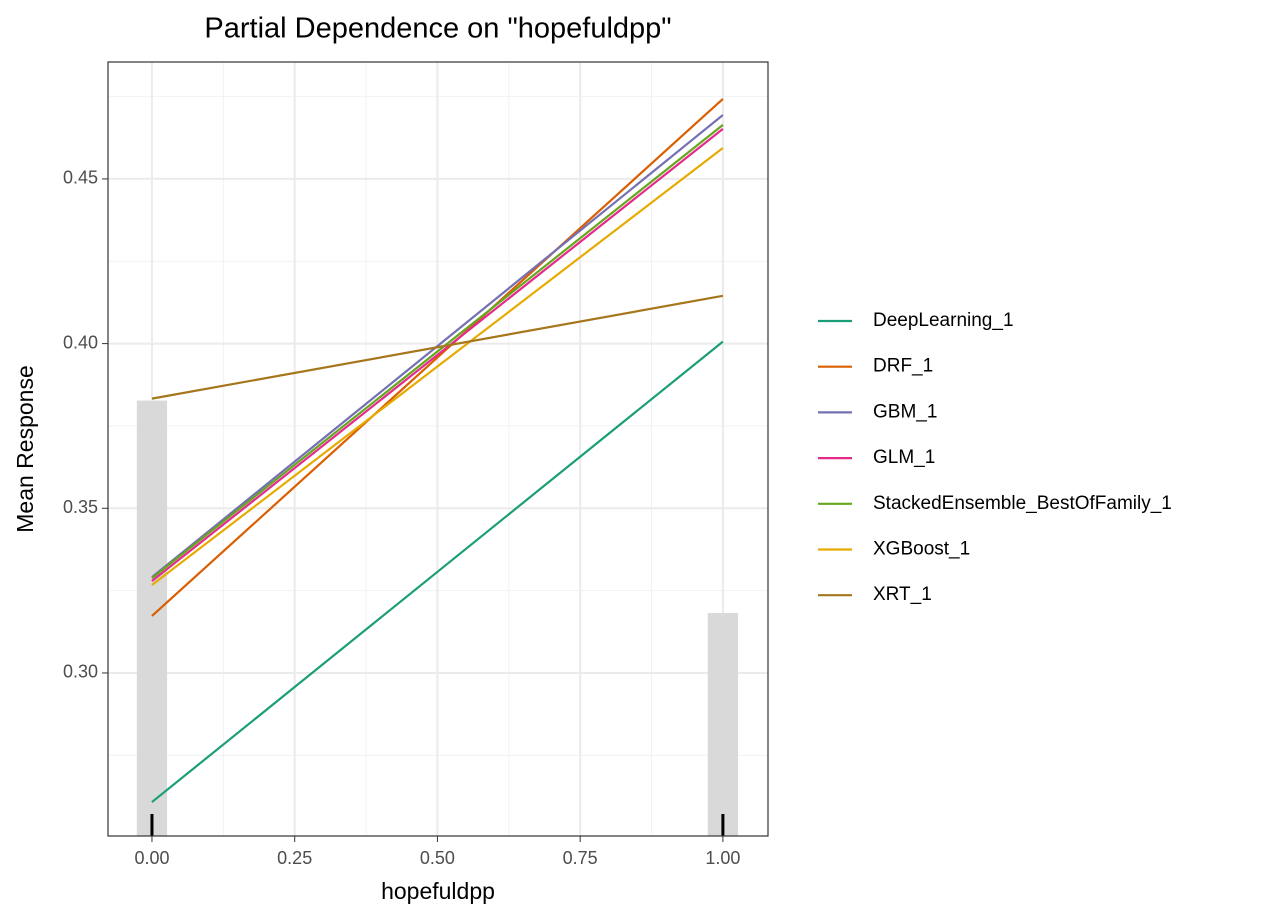 The height and width of the screenshot is (922, 1272). I want to click on y-tick-label: 0.30, so click(80, 672).